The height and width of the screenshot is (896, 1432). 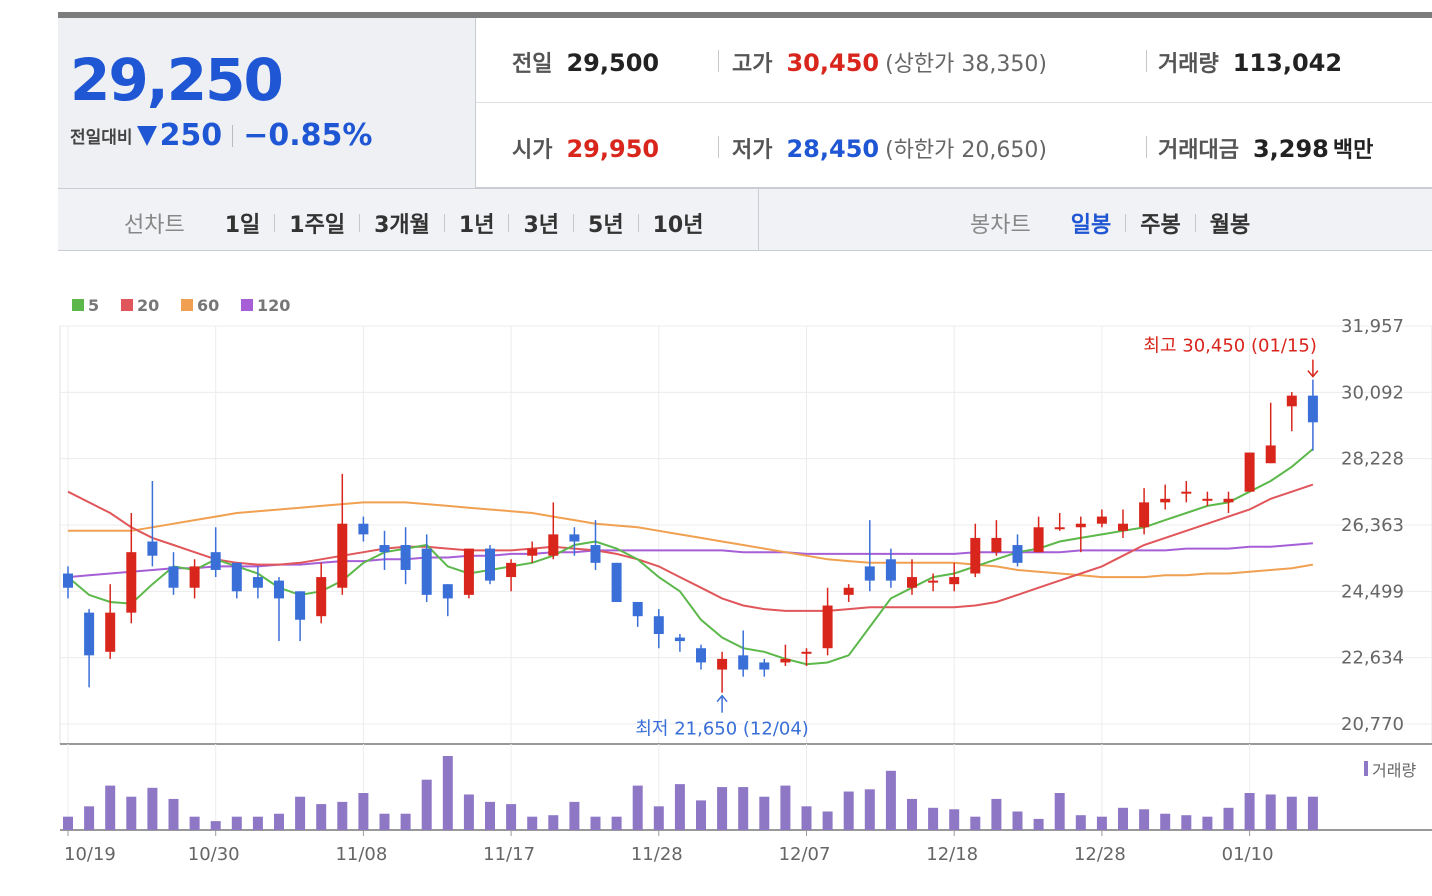 What do you see at coordinates (1000, 225) in the screenshot?
I see `candle-chart-header: 봉차트` at bounding box center [1000, 225].